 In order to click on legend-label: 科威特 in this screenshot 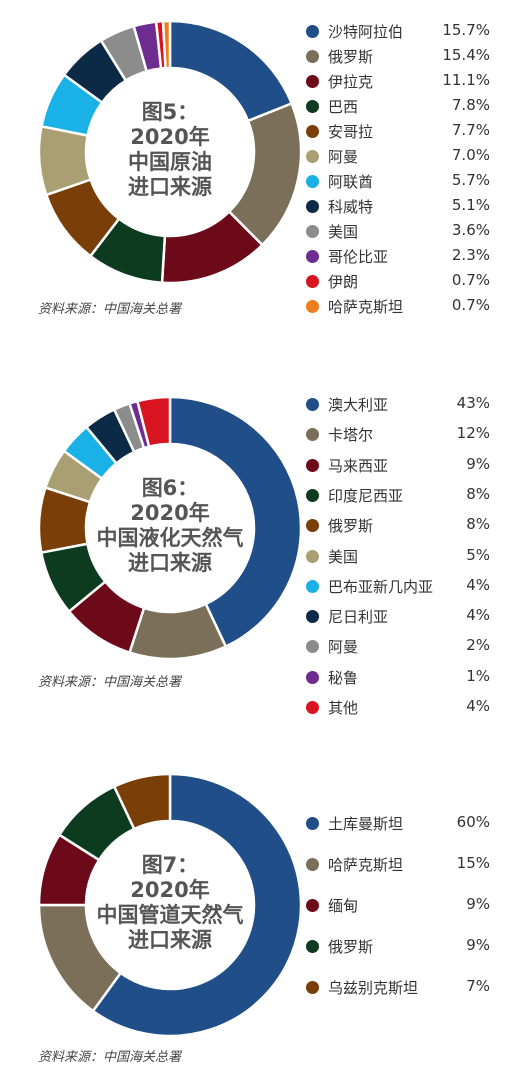, I will do `click(351, 207)`.